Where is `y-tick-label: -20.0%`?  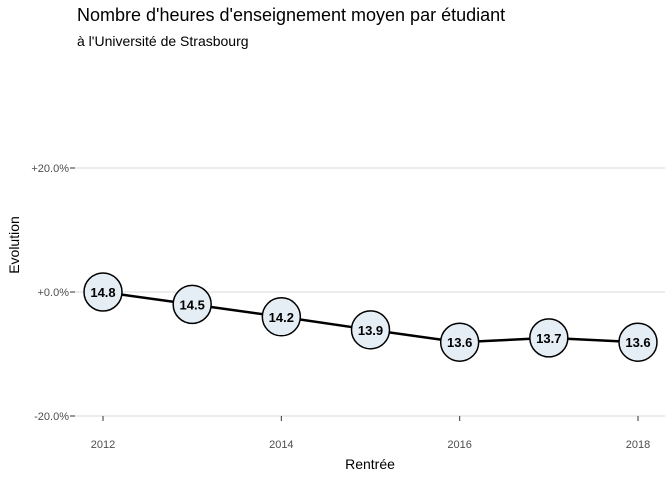 y-tick-label: -20.0% is located at coordinates (51, 417).